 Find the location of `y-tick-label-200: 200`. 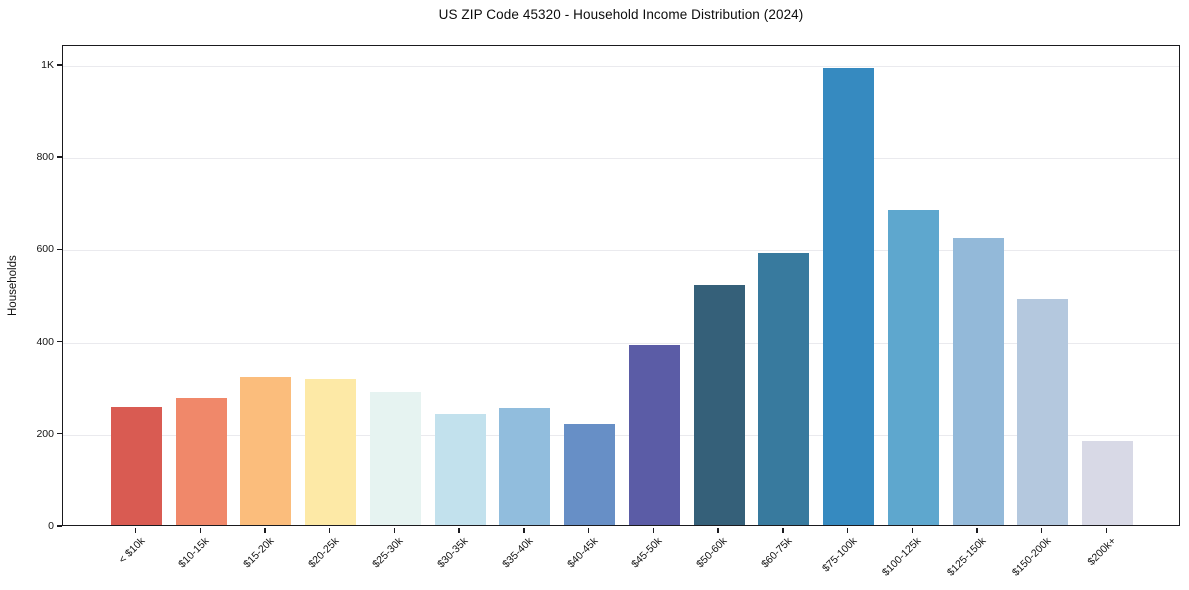

y-tick-label-200: 200 is located at coordinates (45, 433).